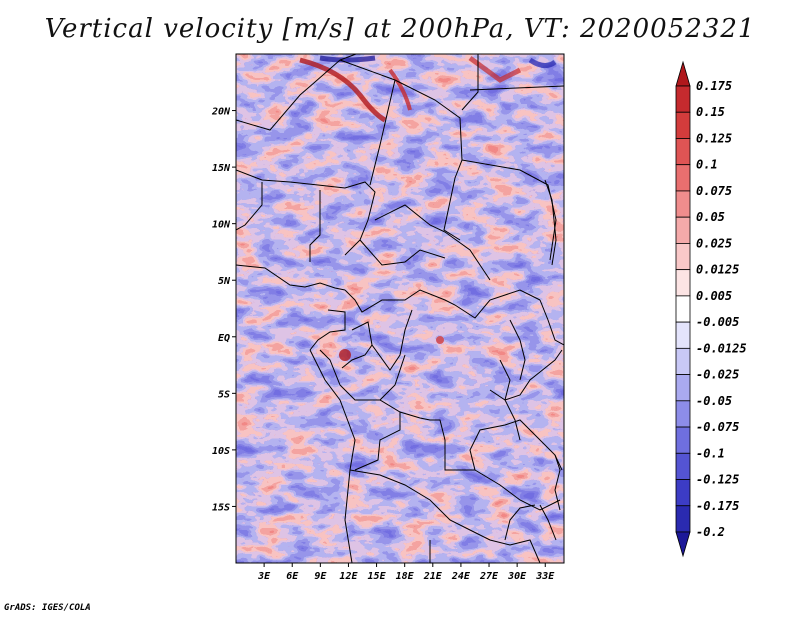  Describe the element at coordinates (405, 576) in the screenshot. I see `lon-tick-label: 18E` at that location.